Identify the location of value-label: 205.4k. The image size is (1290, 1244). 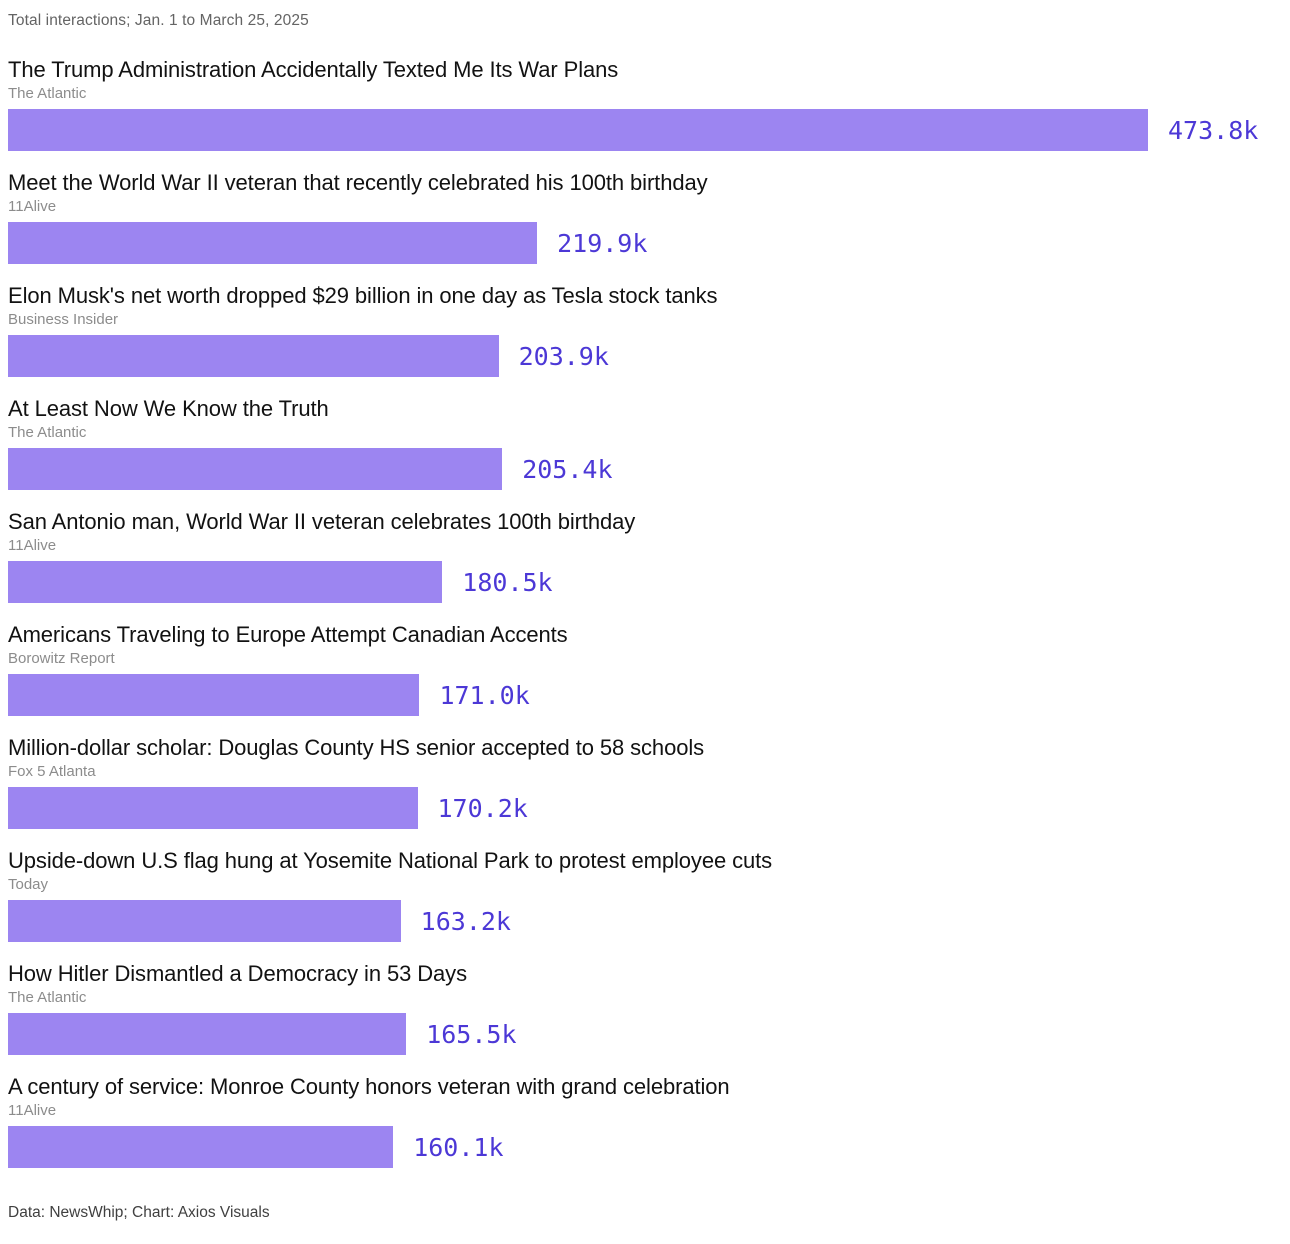
(567, 469).